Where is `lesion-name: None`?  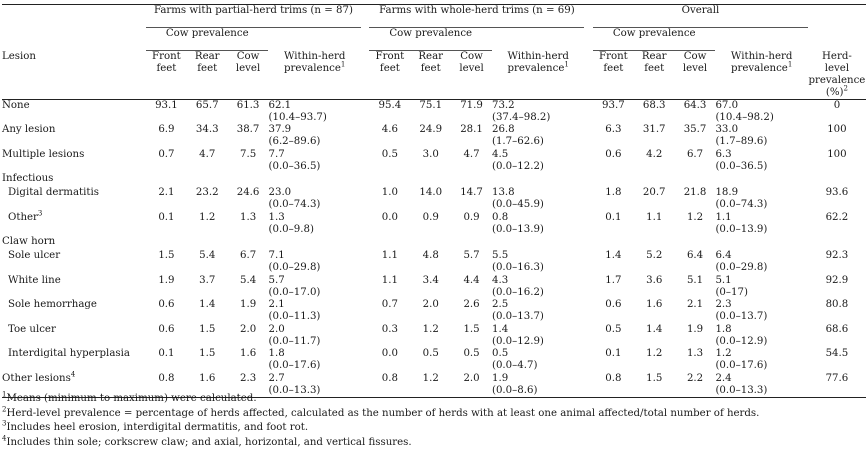
lesion-name: None is located at coordinates (16, 105).